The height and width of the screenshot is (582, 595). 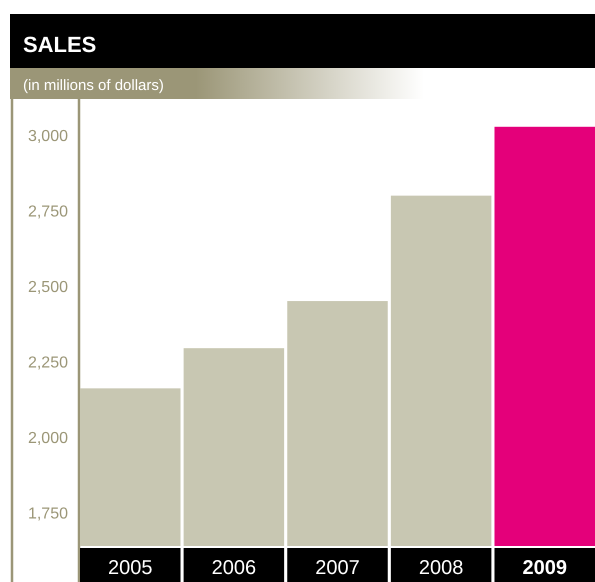 I want to click on chart-title: SALES, so click(x=59, y=44).